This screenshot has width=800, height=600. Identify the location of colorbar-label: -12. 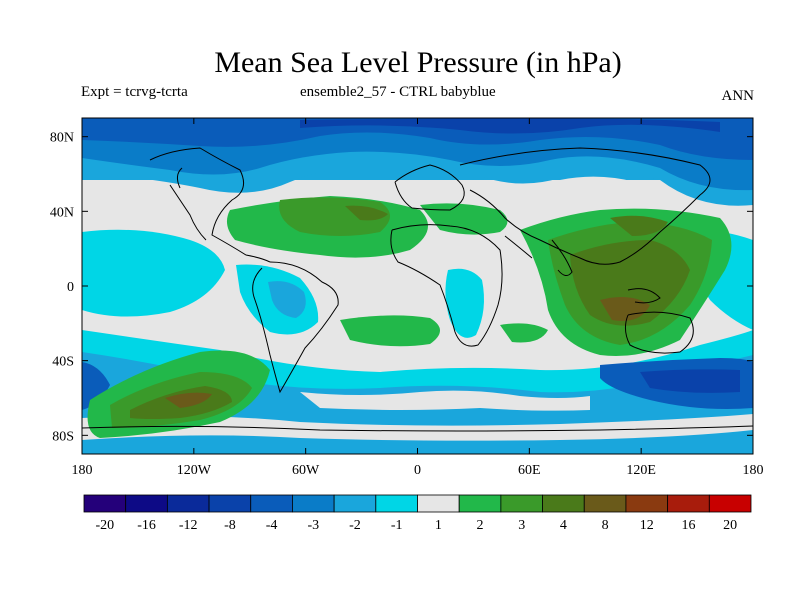
(188, 525).